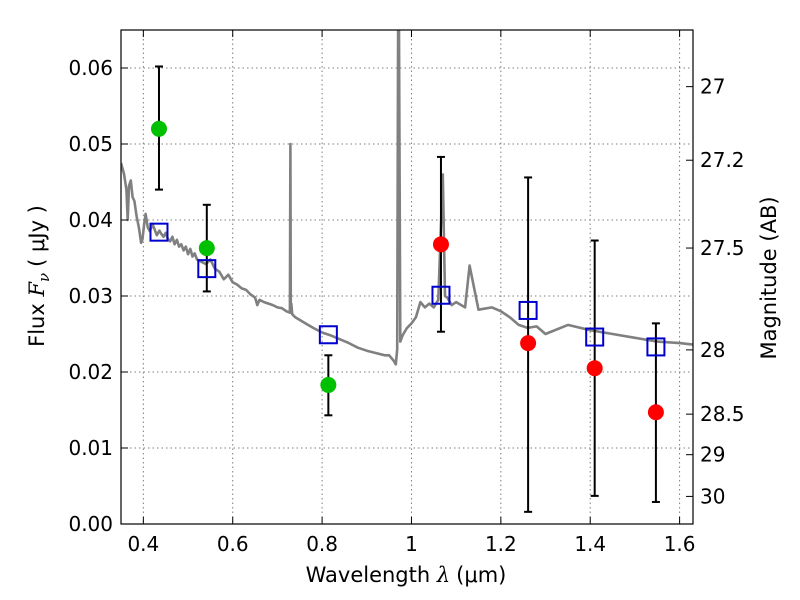  I want to click on x-tick-label: 0.4, so click(143, 544).